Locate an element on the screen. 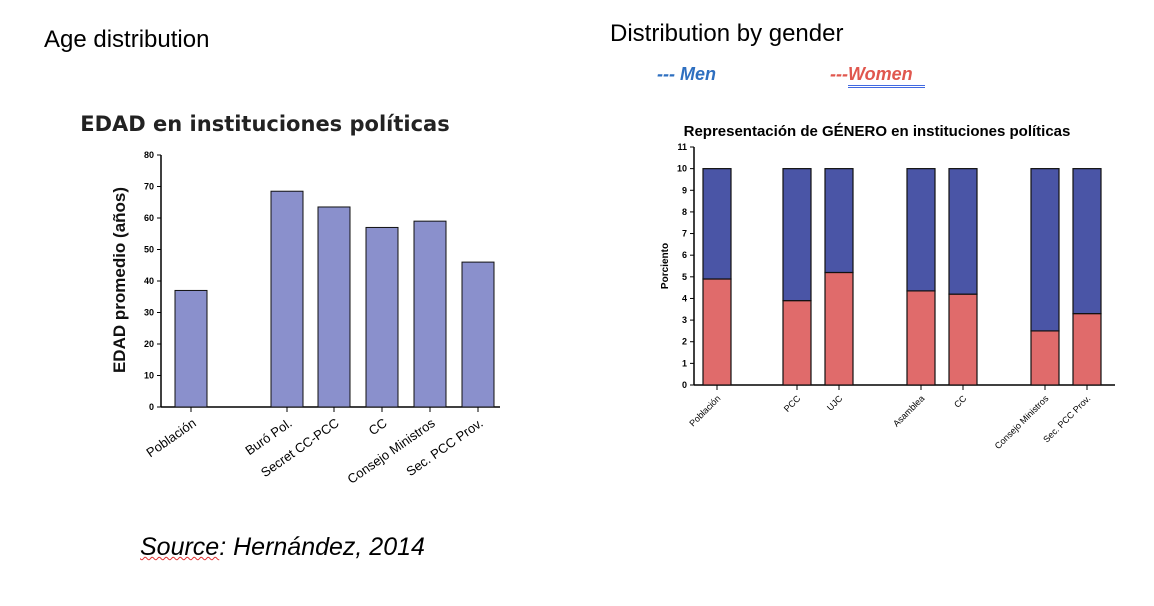 The height and width of the screenshot is (606, 1154). age-y-tick-label: 30 is located at coordinates (149, 313).